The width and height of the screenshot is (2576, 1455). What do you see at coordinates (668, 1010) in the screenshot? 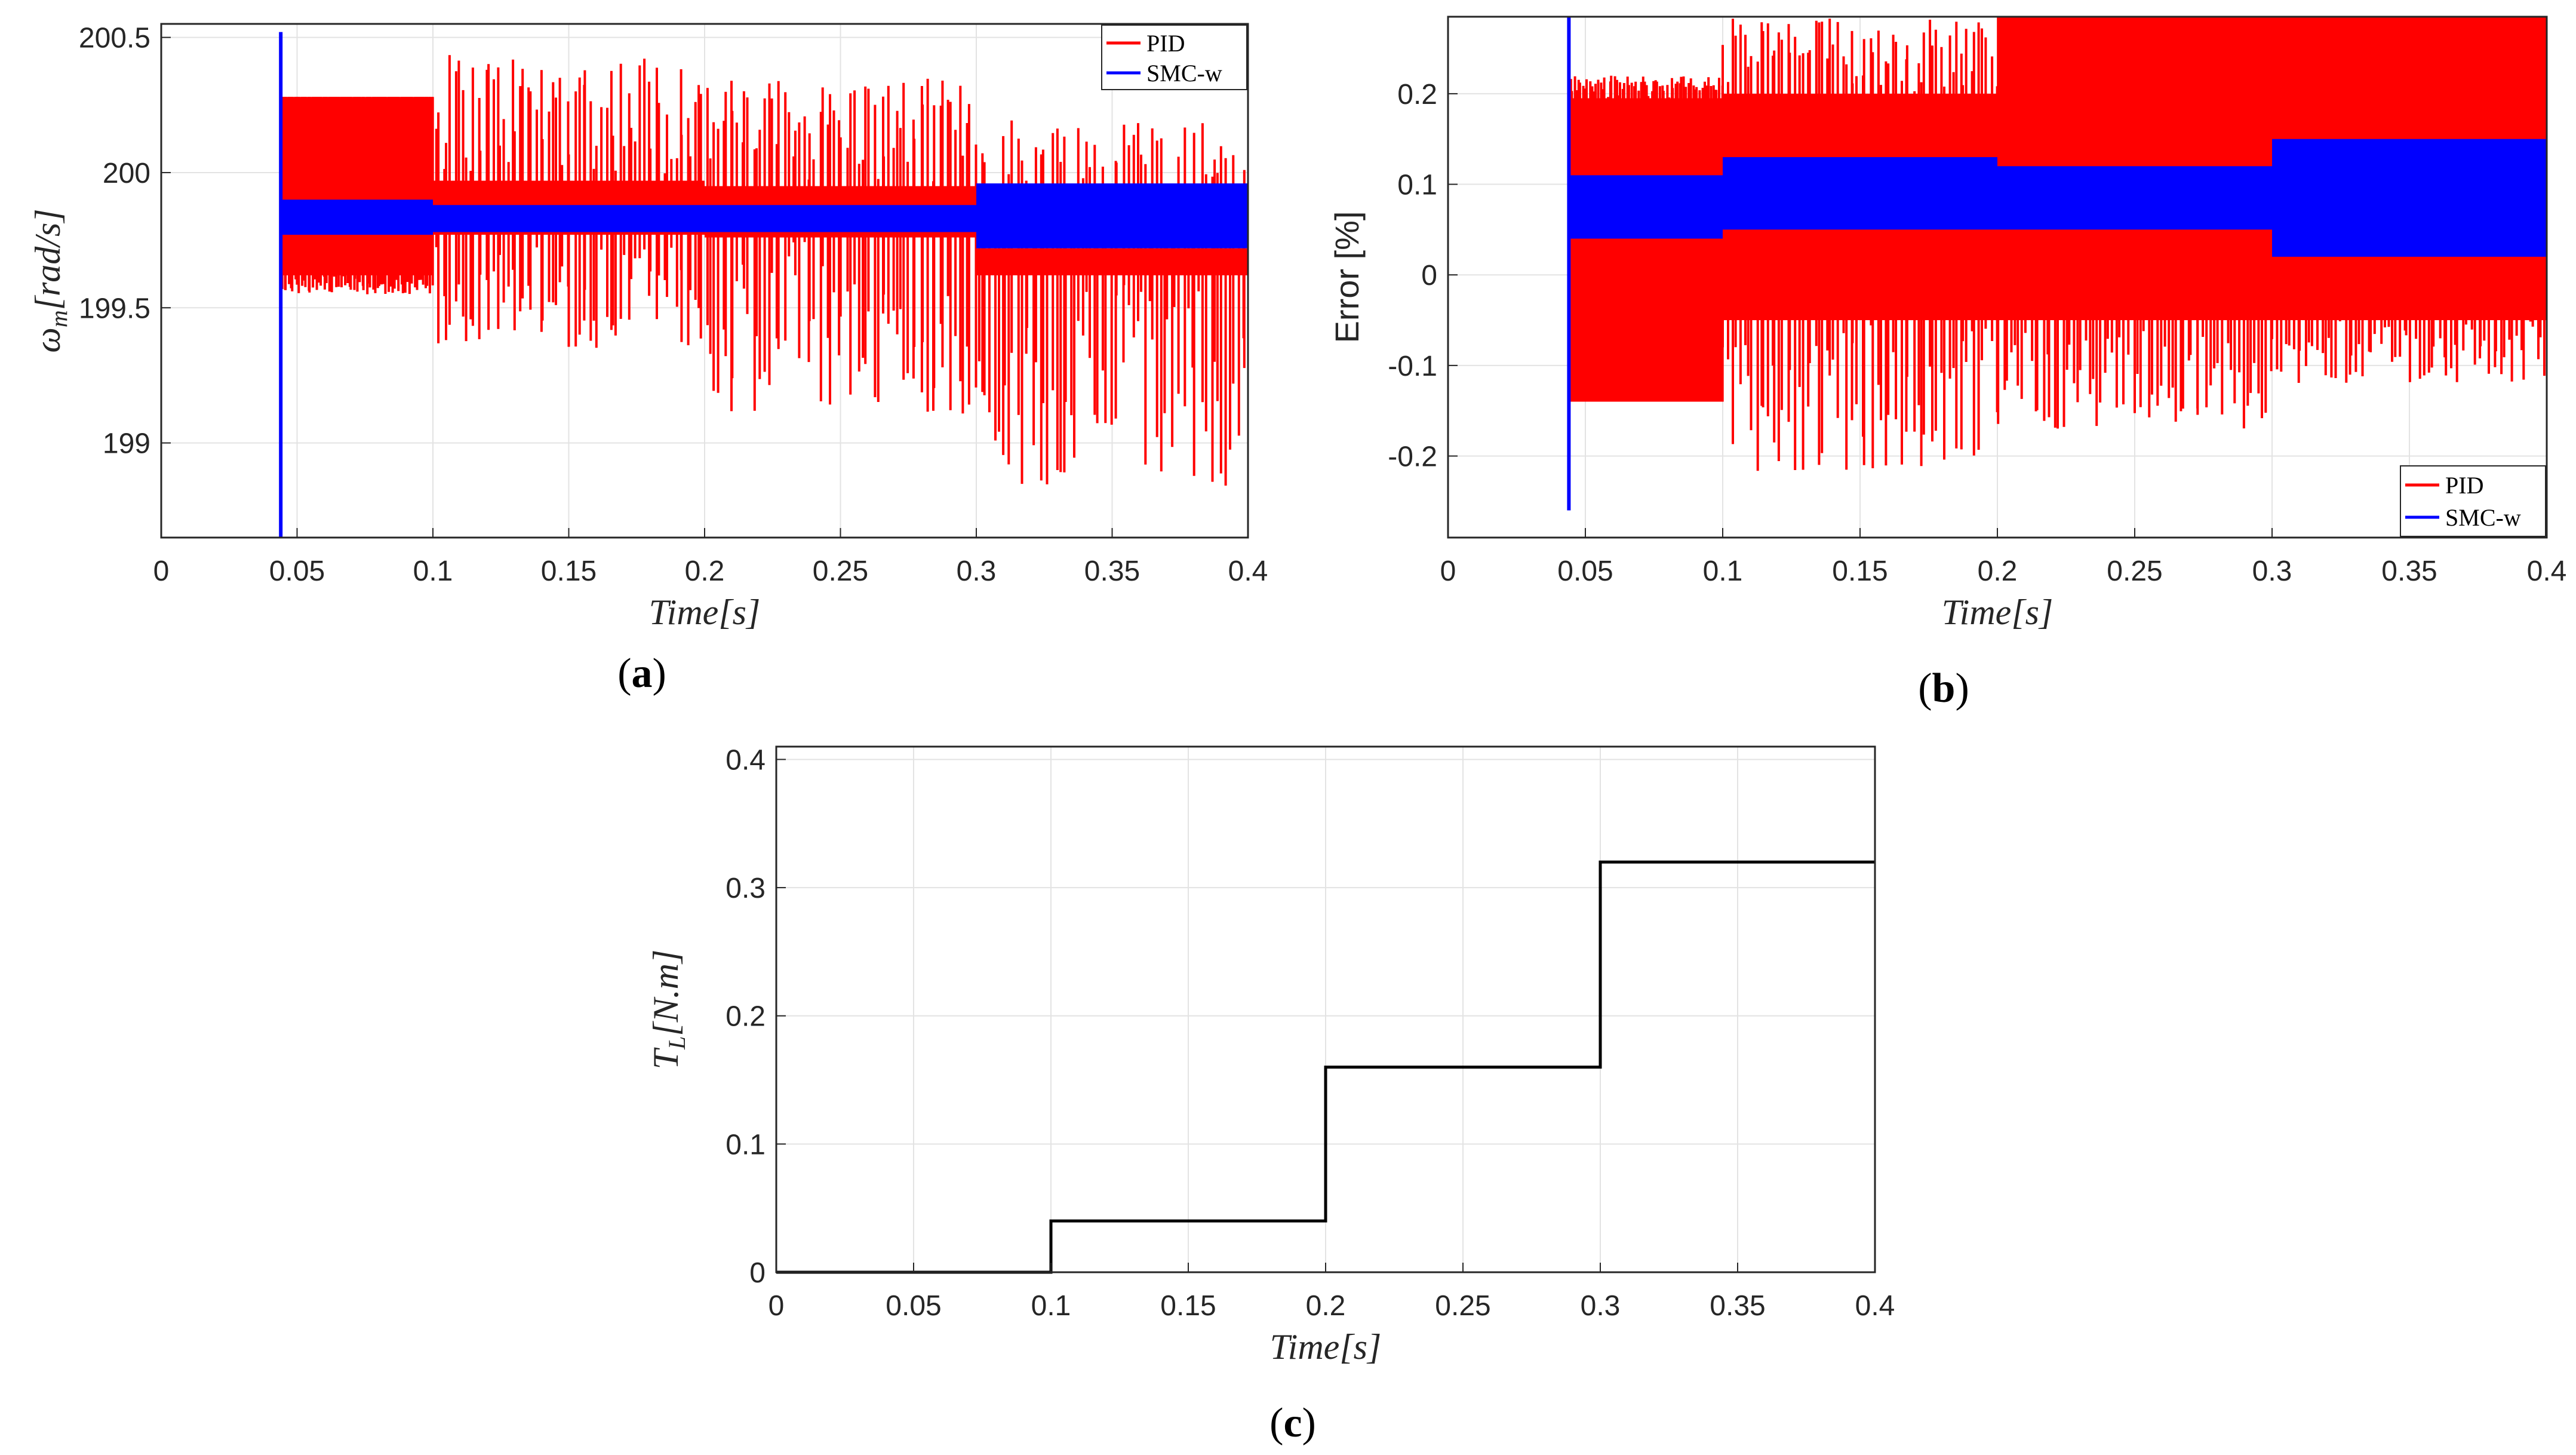
I see `panel-c-ylabel: TL[N.m]` at bounding box center [668, 1010].